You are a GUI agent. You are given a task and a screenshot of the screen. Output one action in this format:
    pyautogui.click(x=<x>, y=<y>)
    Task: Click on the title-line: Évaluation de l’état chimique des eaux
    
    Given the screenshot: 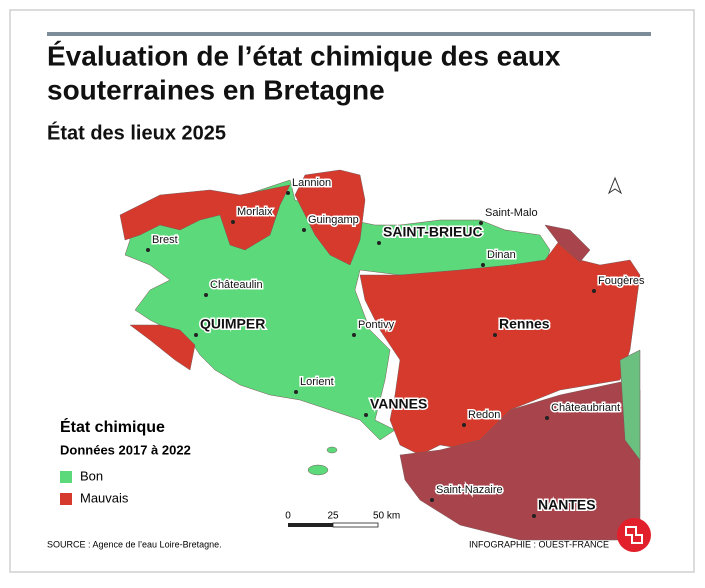 What is the action you would take?
    pyautogui.click(x=304, y=55)
    